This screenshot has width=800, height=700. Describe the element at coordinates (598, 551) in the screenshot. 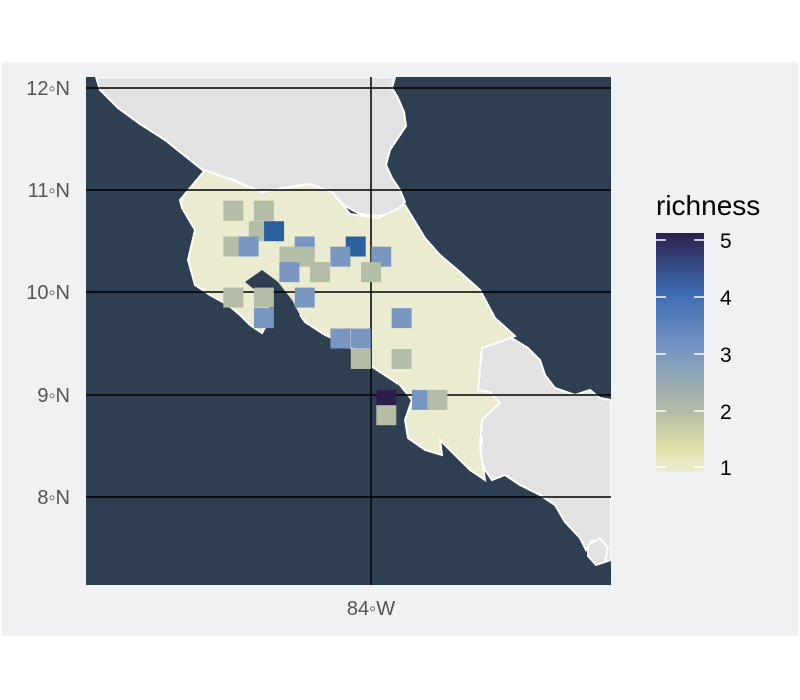

I see `panama-island` at that location.